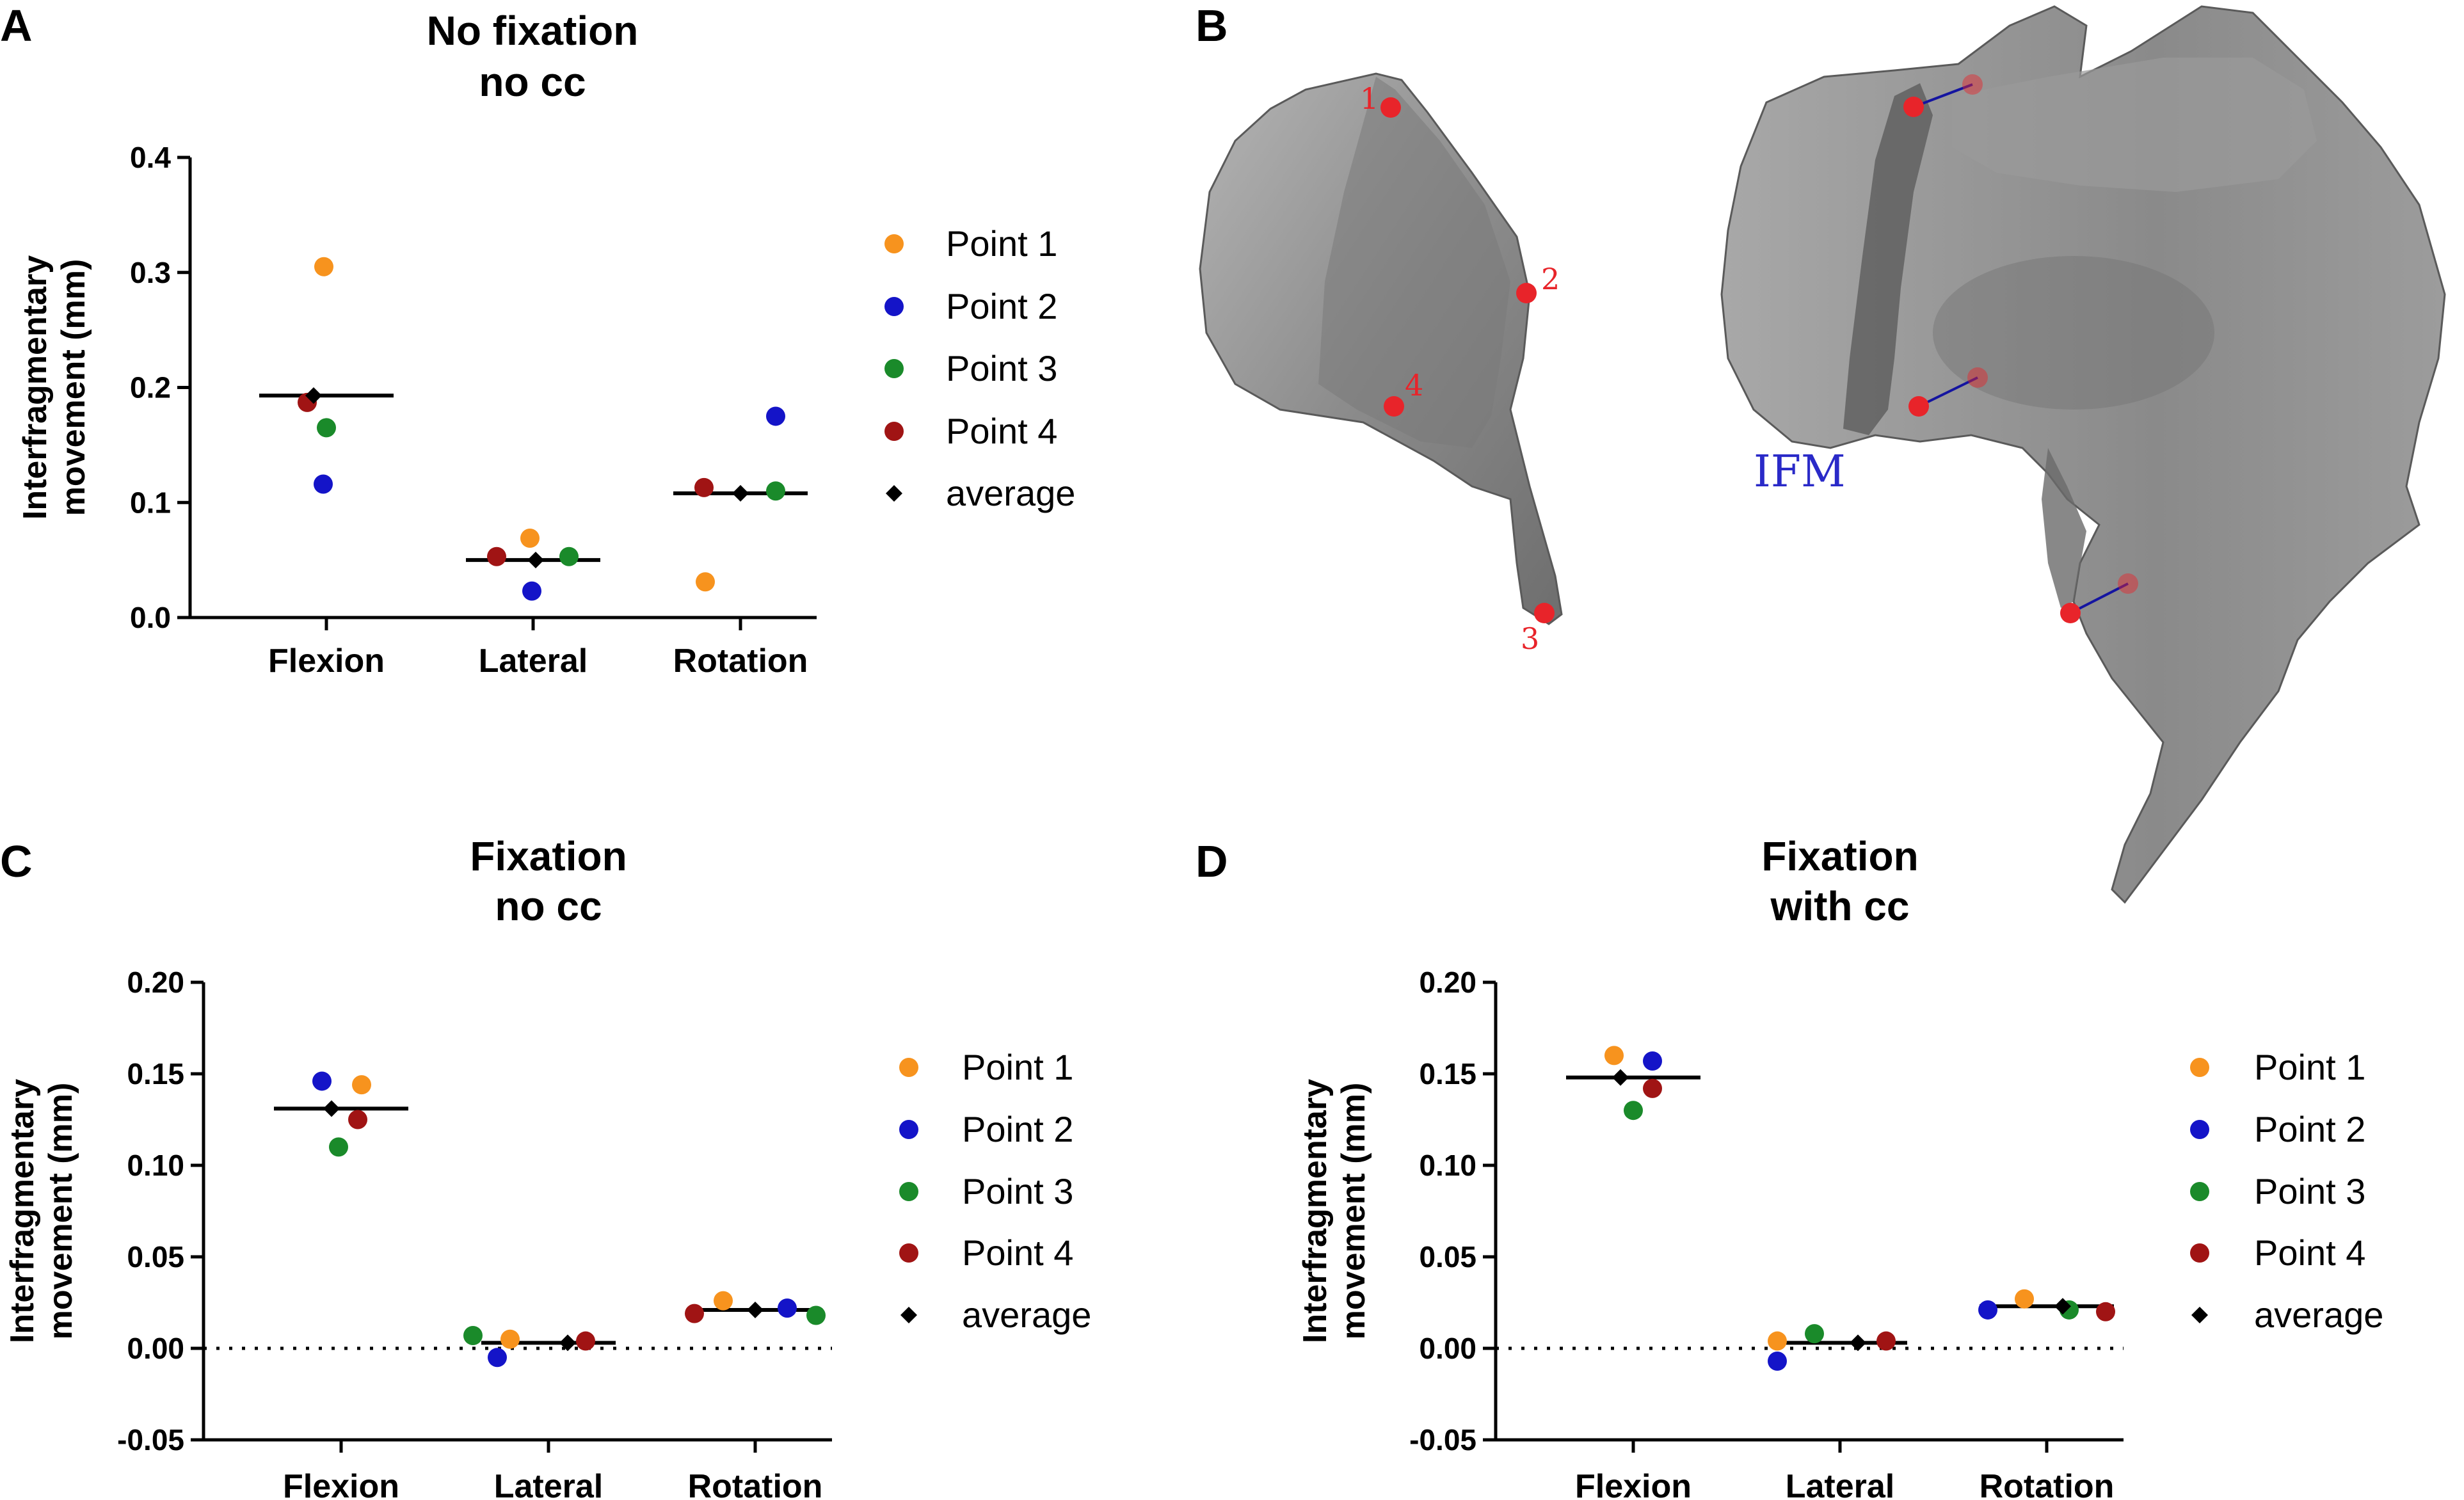 This screenshot has height=1500, width=2464. I want to click on chart-c-point-4-flexion, so click(357, 1119).